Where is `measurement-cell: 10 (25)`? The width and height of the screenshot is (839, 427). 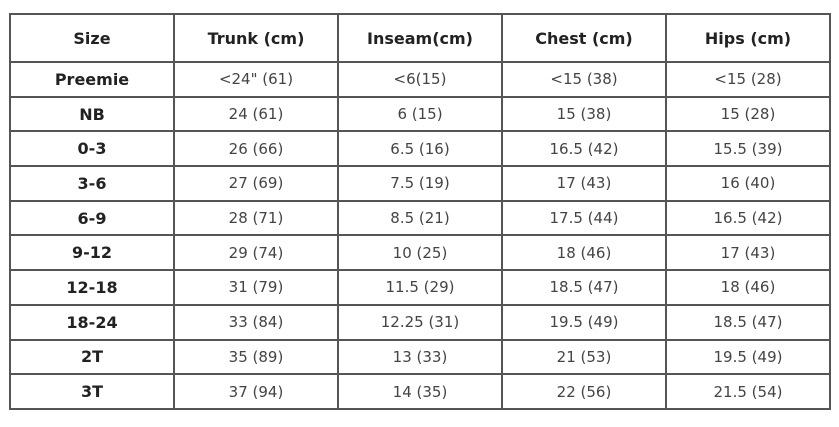
measurement-cell: 10 (25) is located at coordinates (420, 253).